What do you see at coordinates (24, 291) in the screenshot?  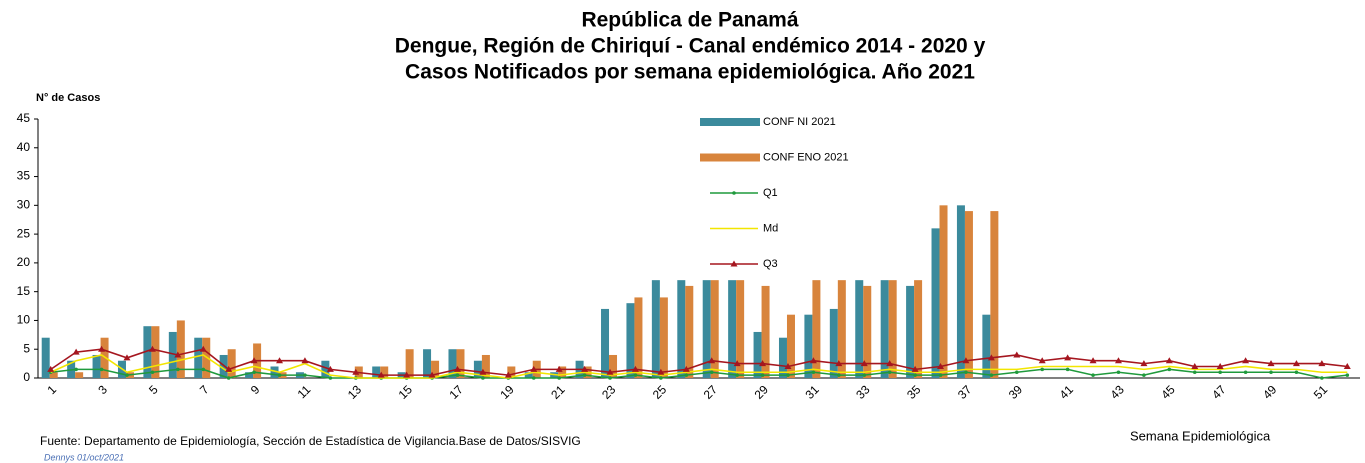 I see `y-tick-label: 15` at bounding box center [24, 291].